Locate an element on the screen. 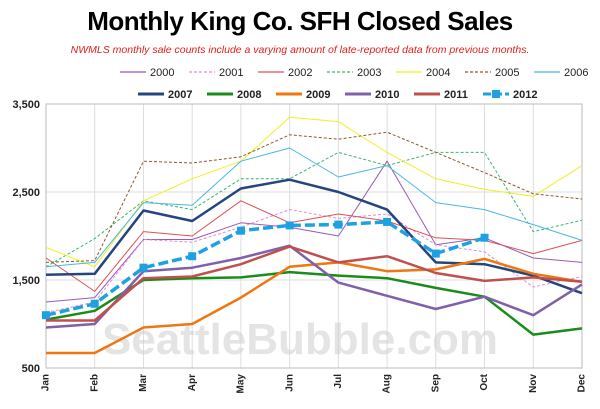 The height and width of the screenshot is (409, 600). x-tick-label: May is located at coordinates (241, 384).